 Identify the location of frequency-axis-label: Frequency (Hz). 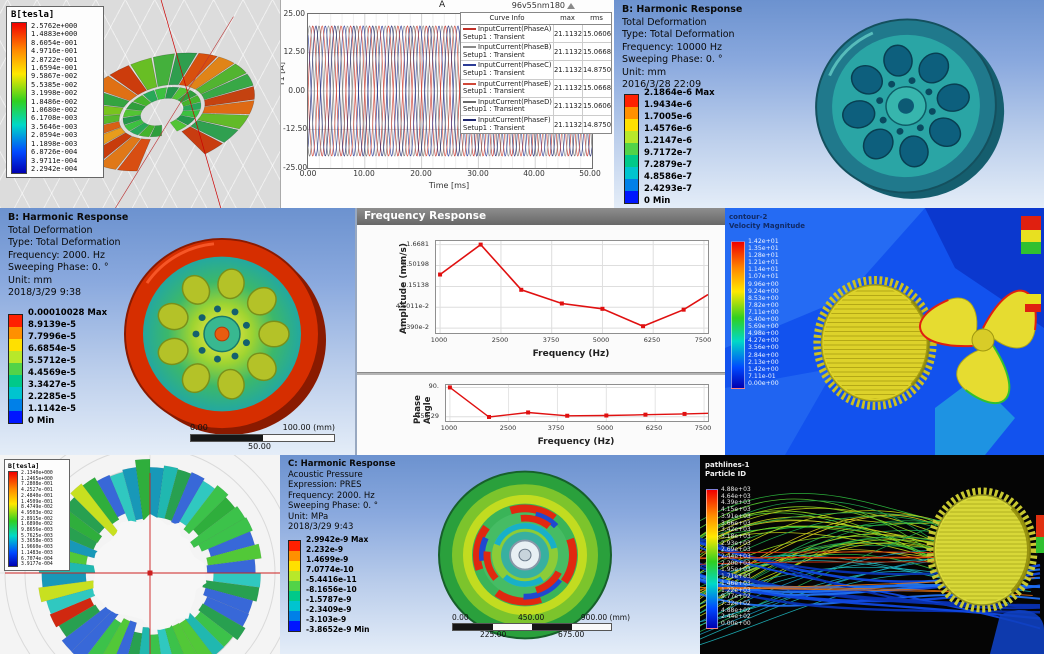
(576, 442).